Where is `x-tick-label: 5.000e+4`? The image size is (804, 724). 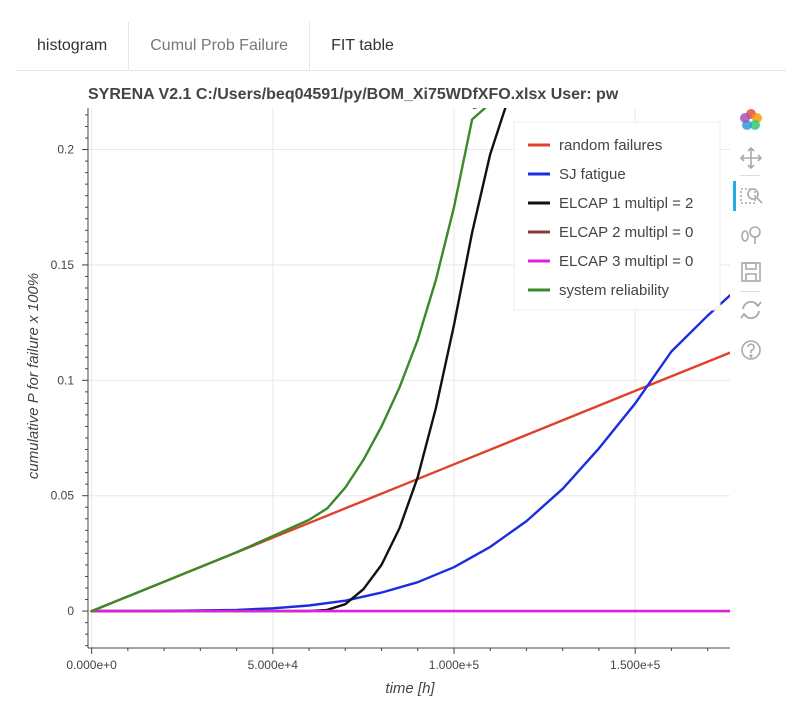
x-tick-label: 5.000e+4 is located at coordinates (273, 665).